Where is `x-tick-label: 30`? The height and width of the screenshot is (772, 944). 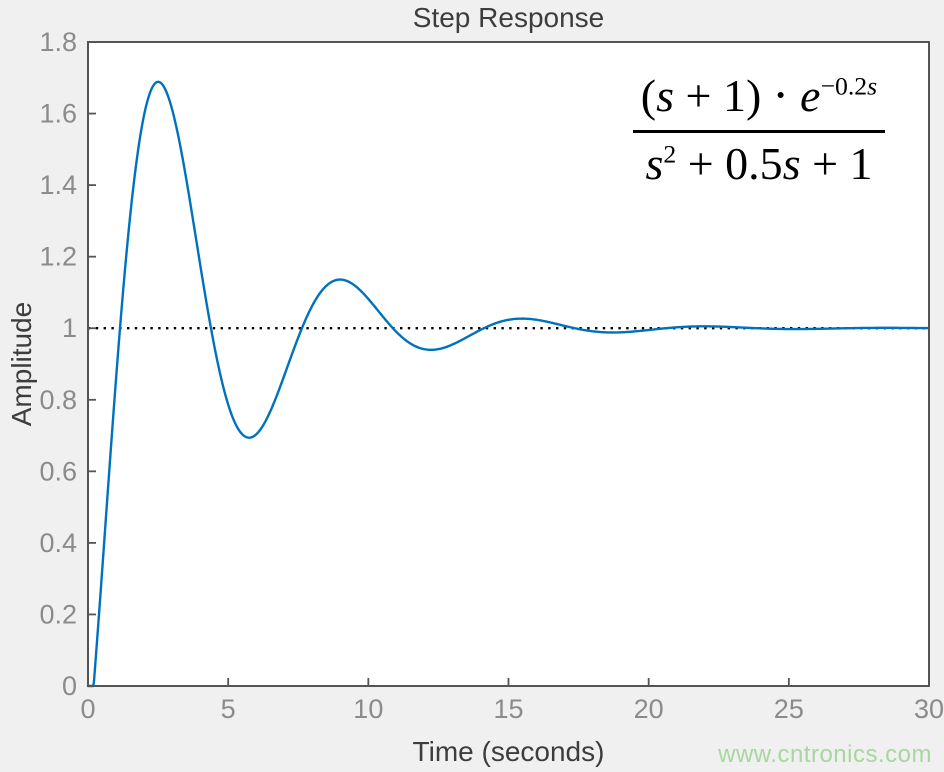
x-tick-label: 30 is located at coordinates (929, 709).